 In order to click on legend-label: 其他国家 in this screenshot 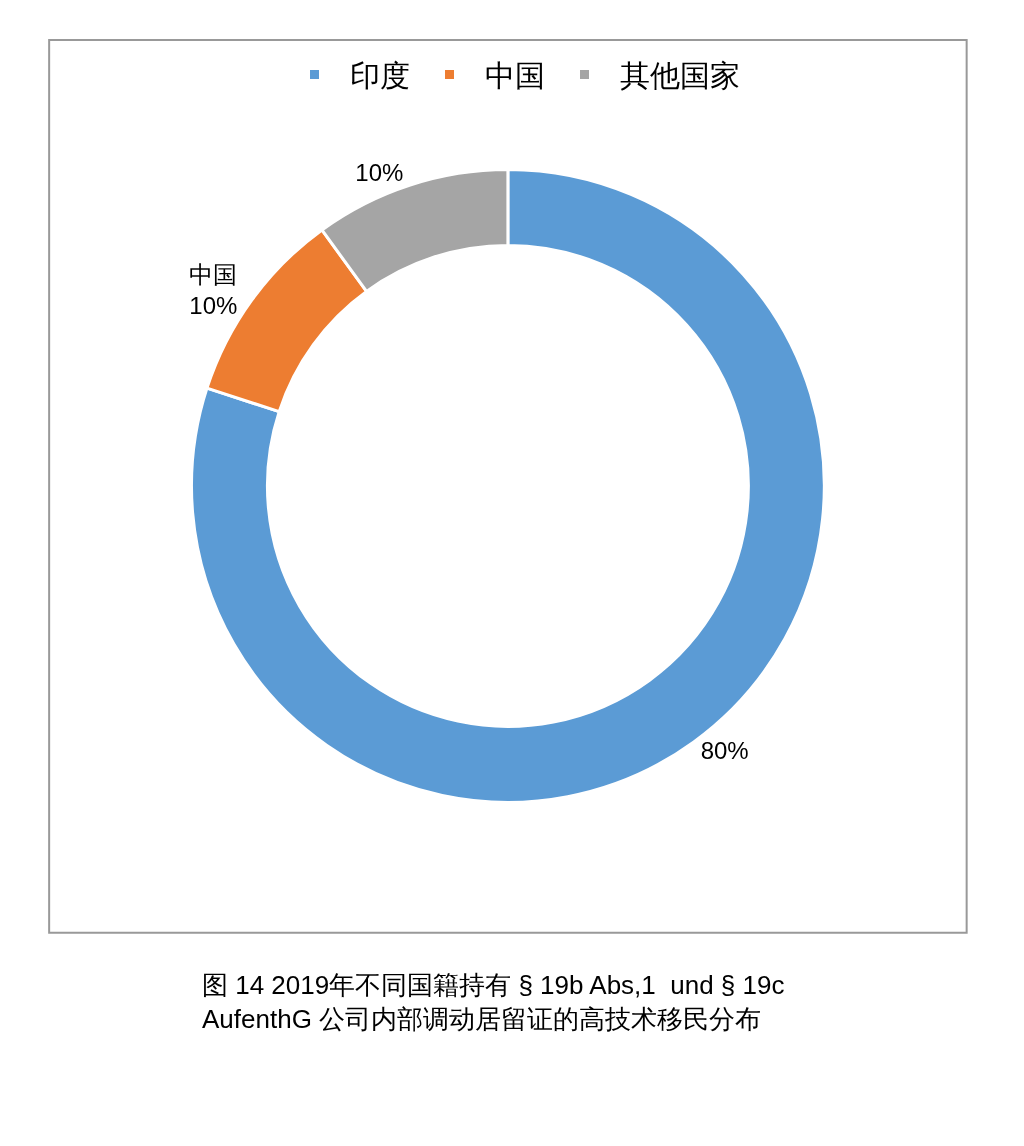, I will do `click(679, 76)`.